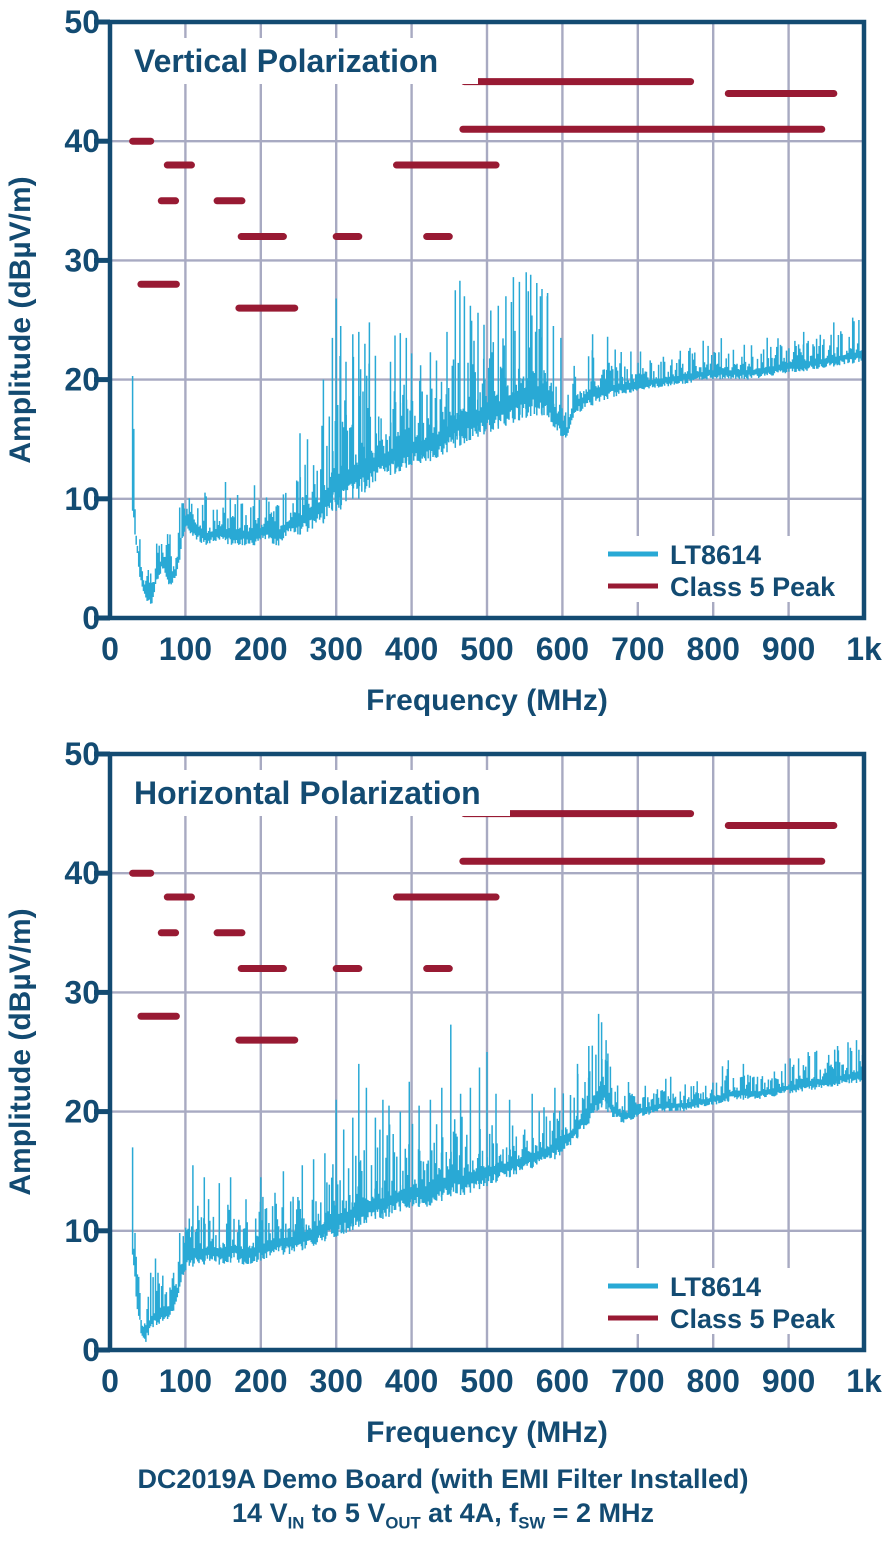 Image resolution: width=886 pixels, height=1548 pixels. What do you see at coordinates (345, 1513) in the screenshot?
I see `caption-line2-part: to 5 V` at bounding box center [345, 1513].